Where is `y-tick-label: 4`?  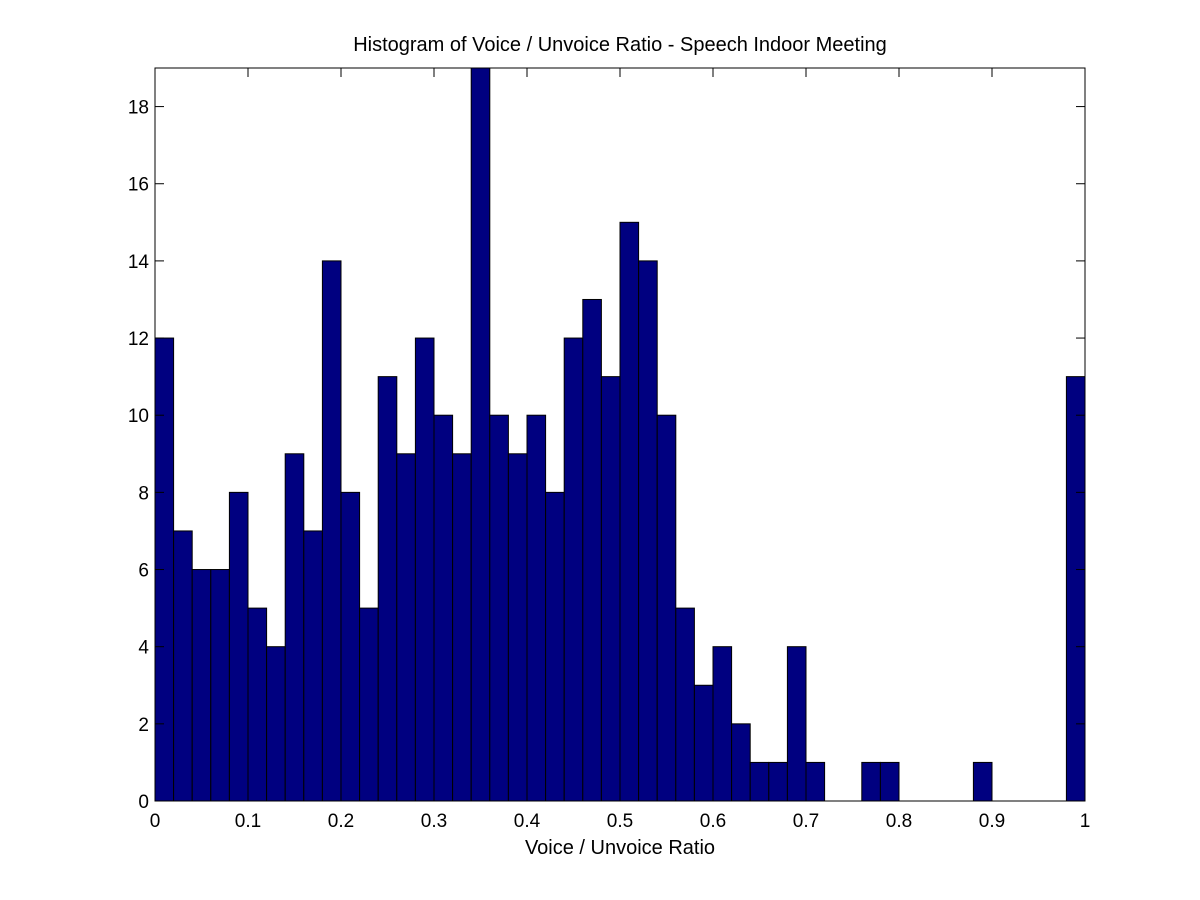 y-tick-label: 4 is located at coordinates (143, 648).